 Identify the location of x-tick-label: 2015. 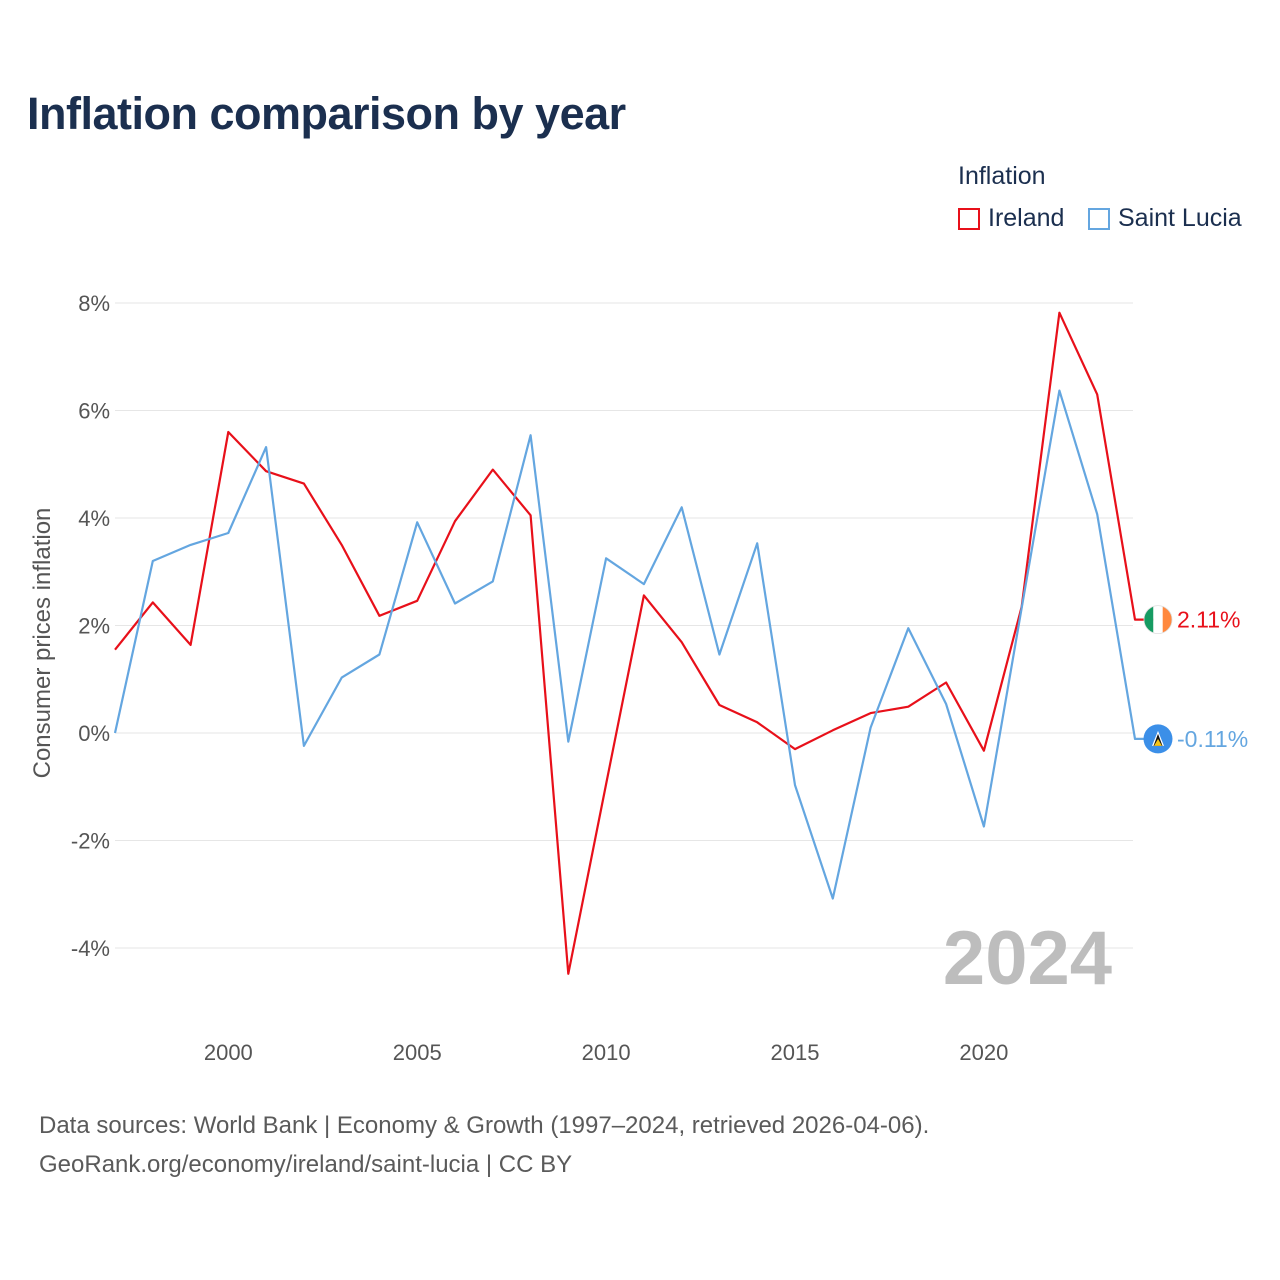
(795, 1052).